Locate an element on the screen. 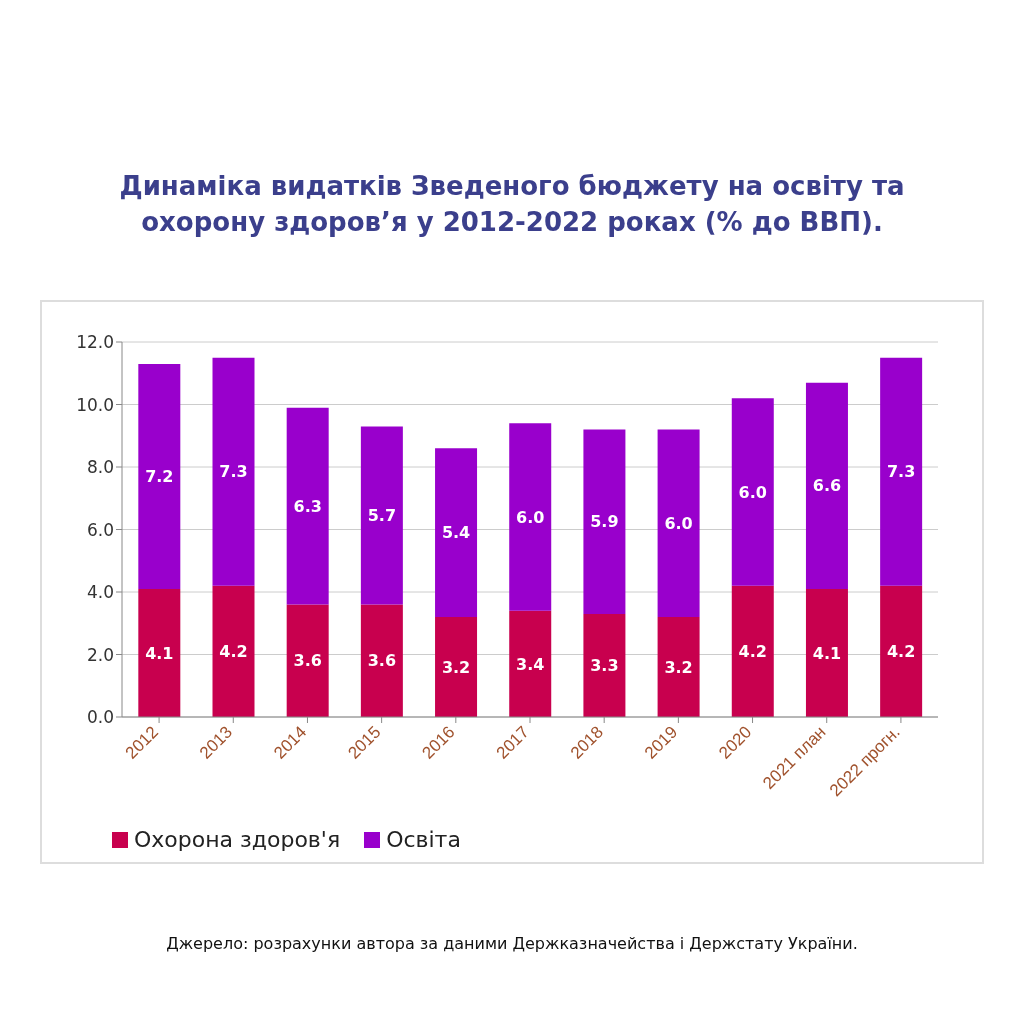 The width and height of the screenshot is (1024, 1024). y-tick-label: 2.0 is located at coordinates (100, 654).